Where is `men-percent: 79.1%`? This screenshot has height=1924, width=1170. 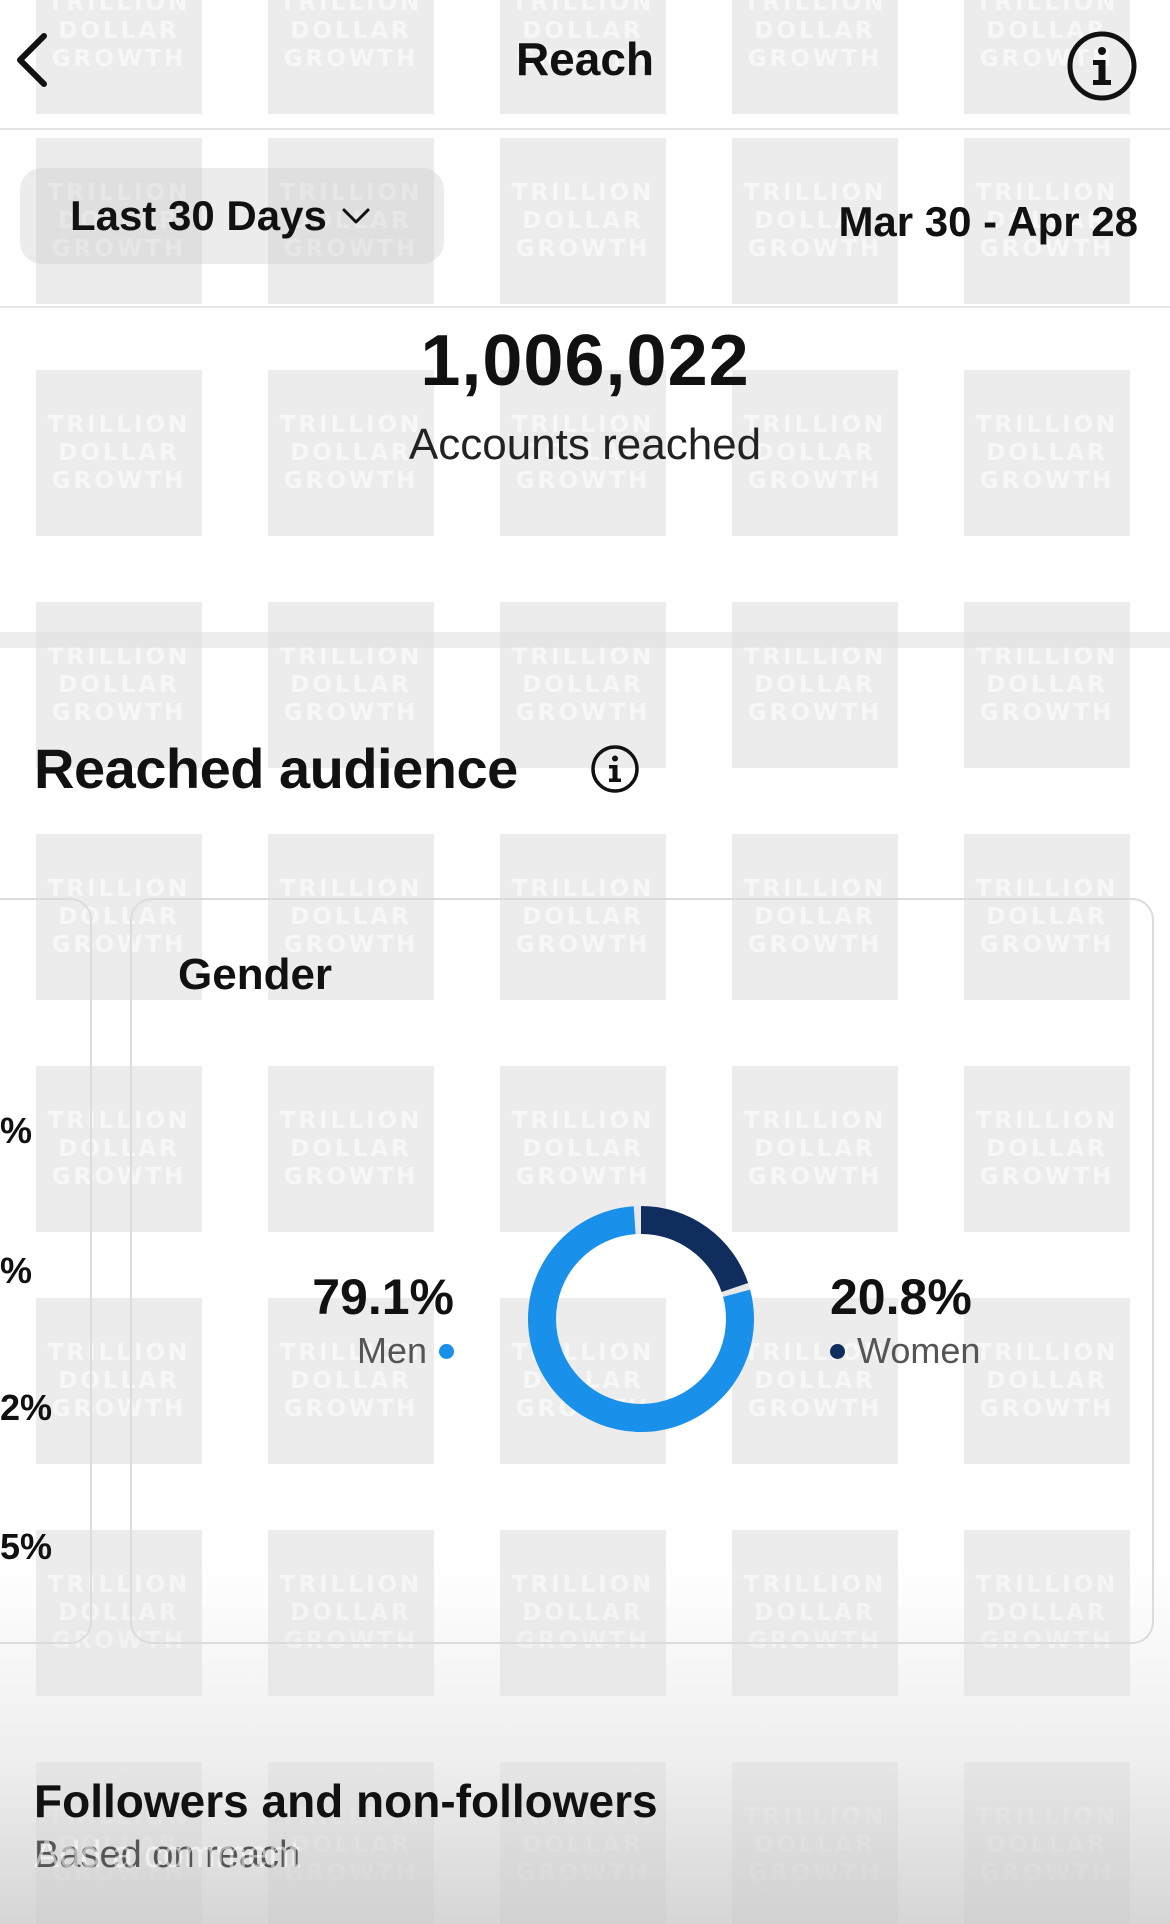
men-percent: 79.1% is located at coordinates (383, 1297).